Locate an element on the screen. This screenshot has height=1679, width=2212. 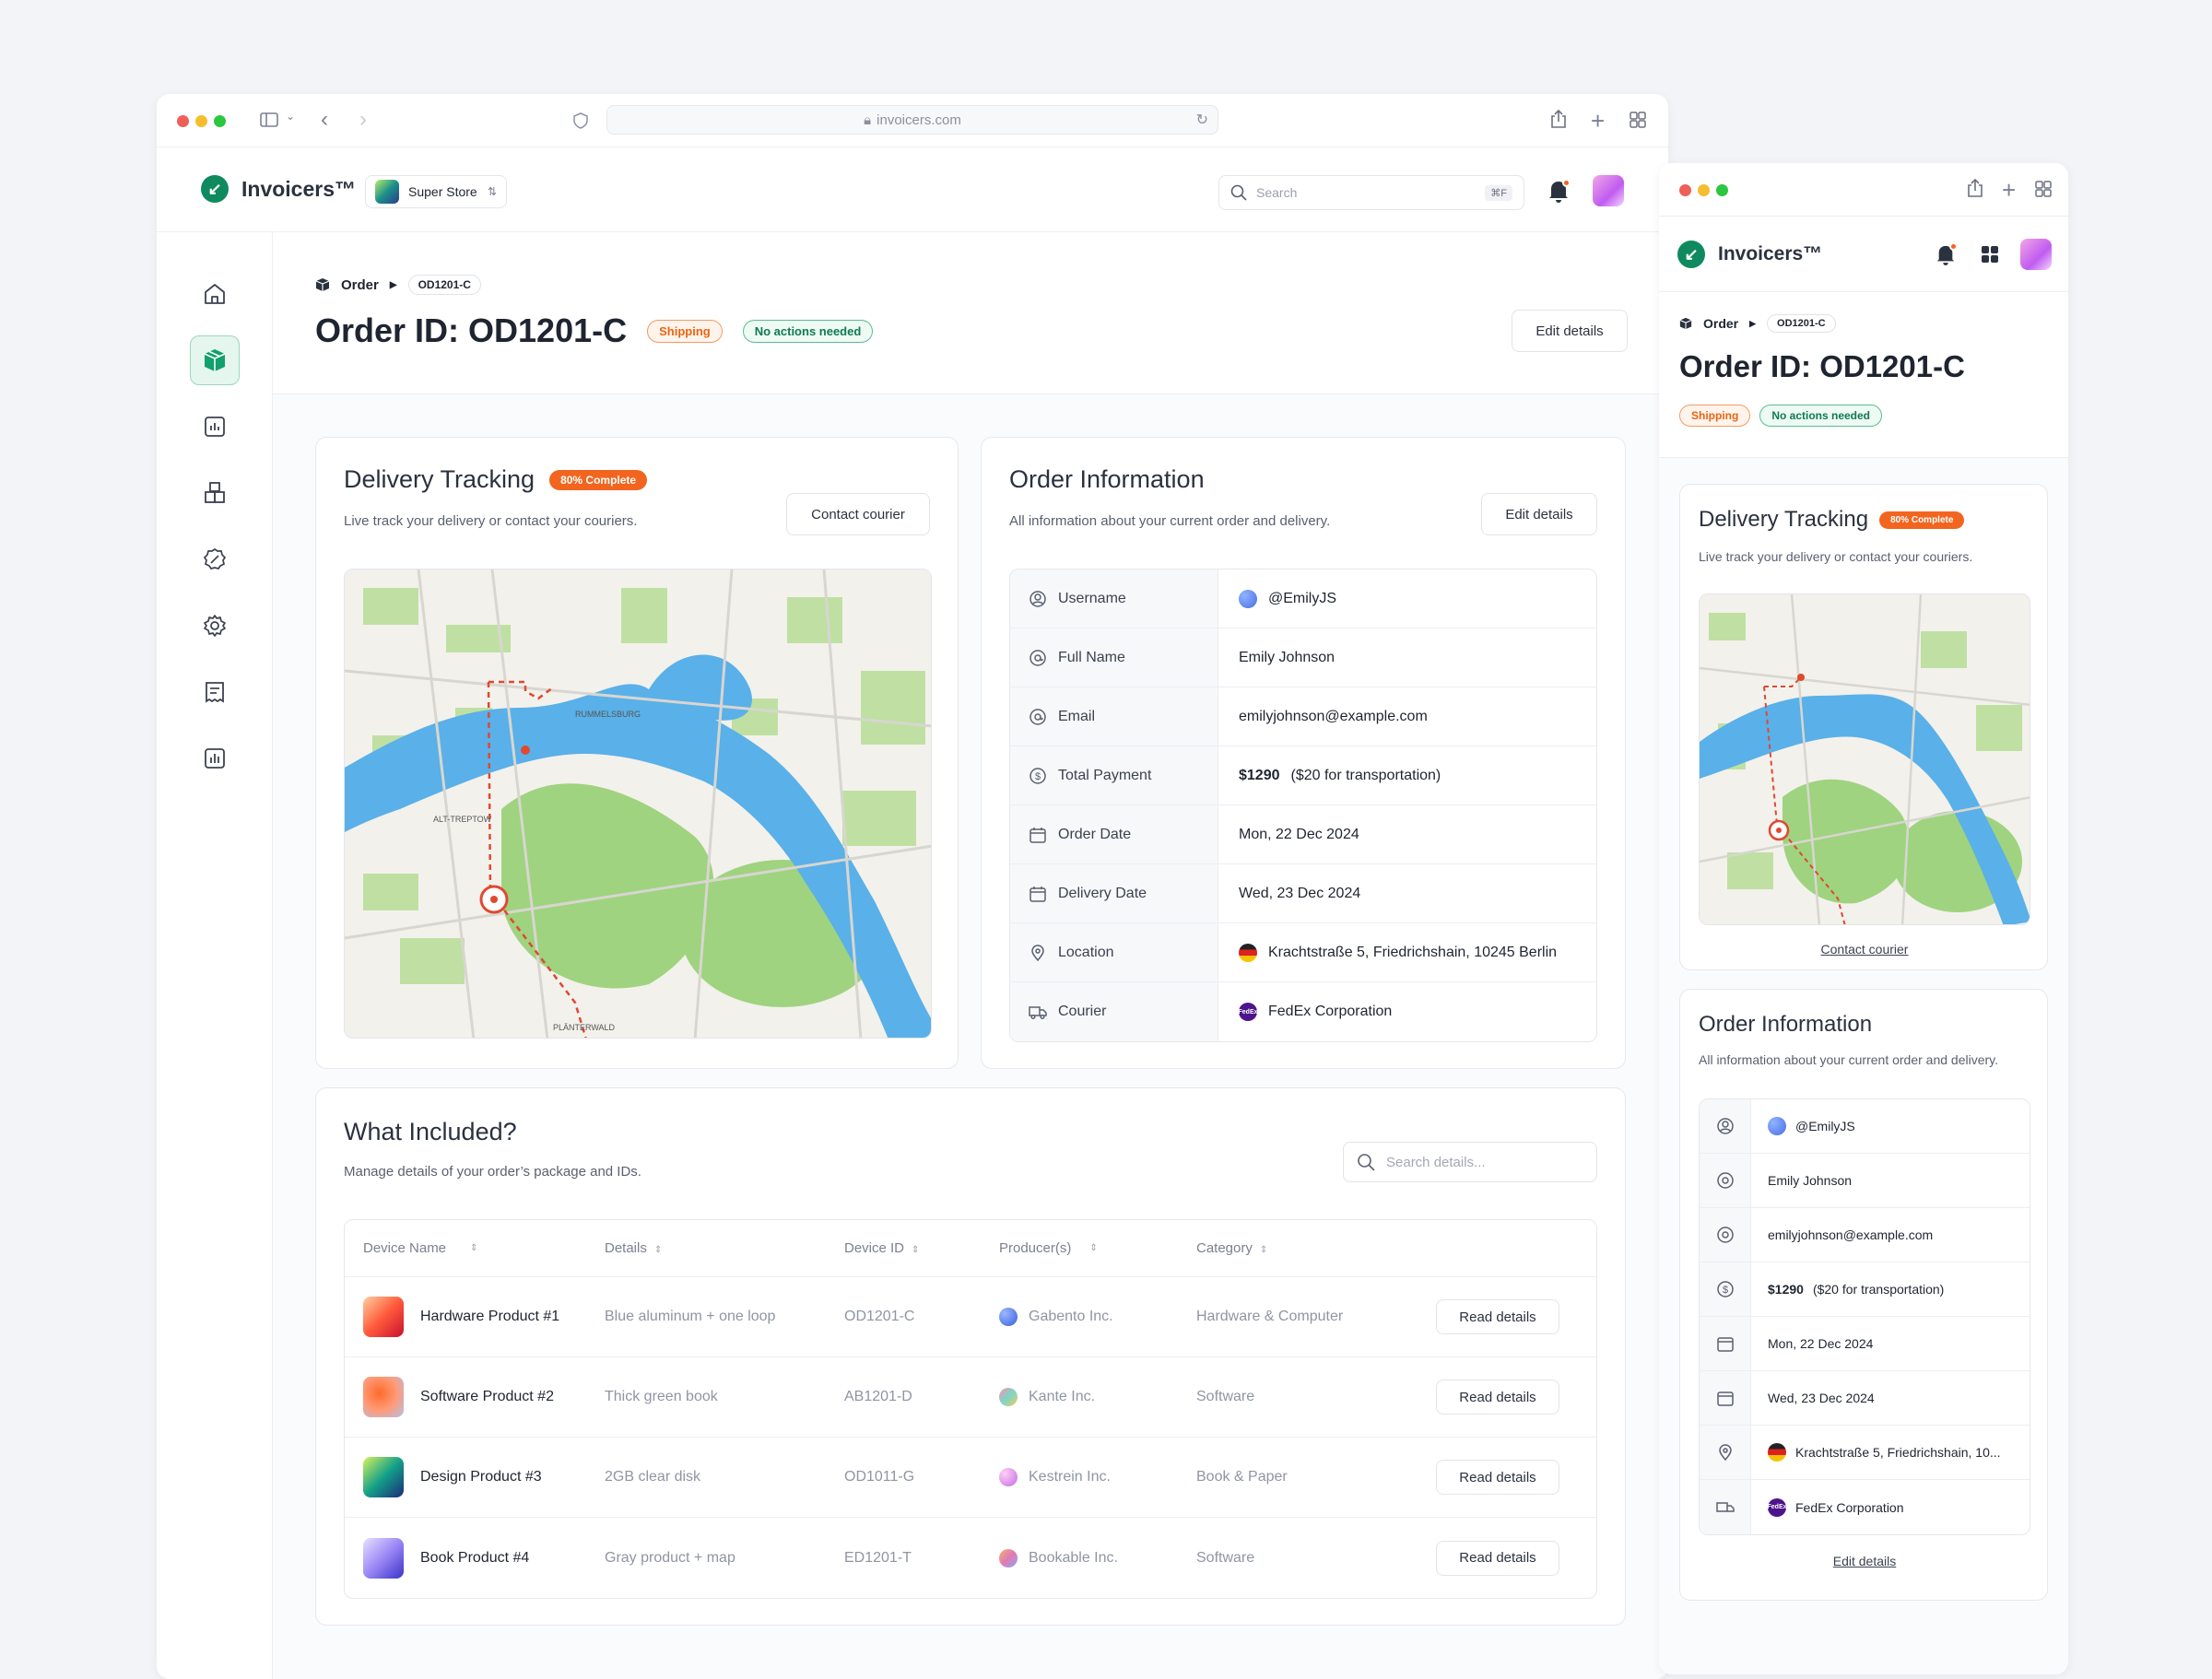
address-bar: 🔒︎ invoicers.com ↻ is located at coordinates (912, 120).